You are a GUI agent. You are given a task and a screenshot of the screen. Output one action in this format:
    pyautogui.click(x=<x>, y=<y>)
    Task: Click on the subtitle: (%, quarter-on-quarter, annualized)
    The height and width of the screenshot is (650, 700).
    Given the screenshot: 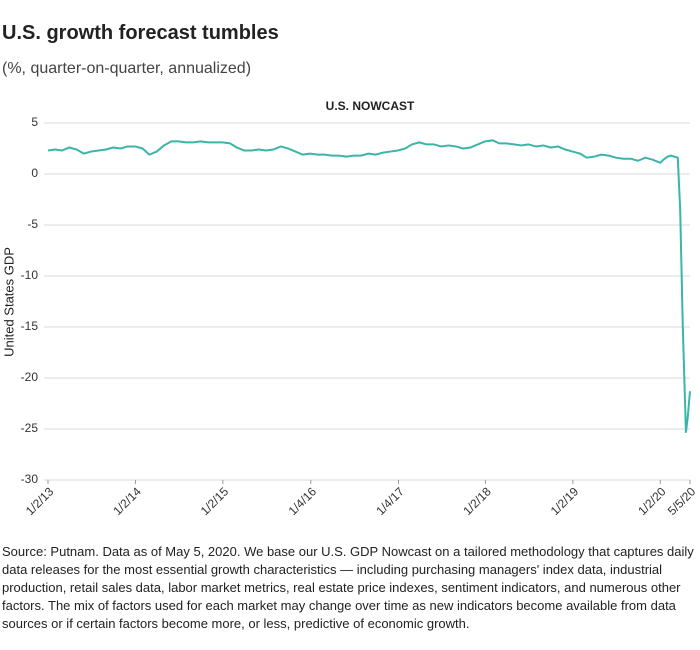 What is the action you would take?
    pyautogui.click(x=127, y=68)
    